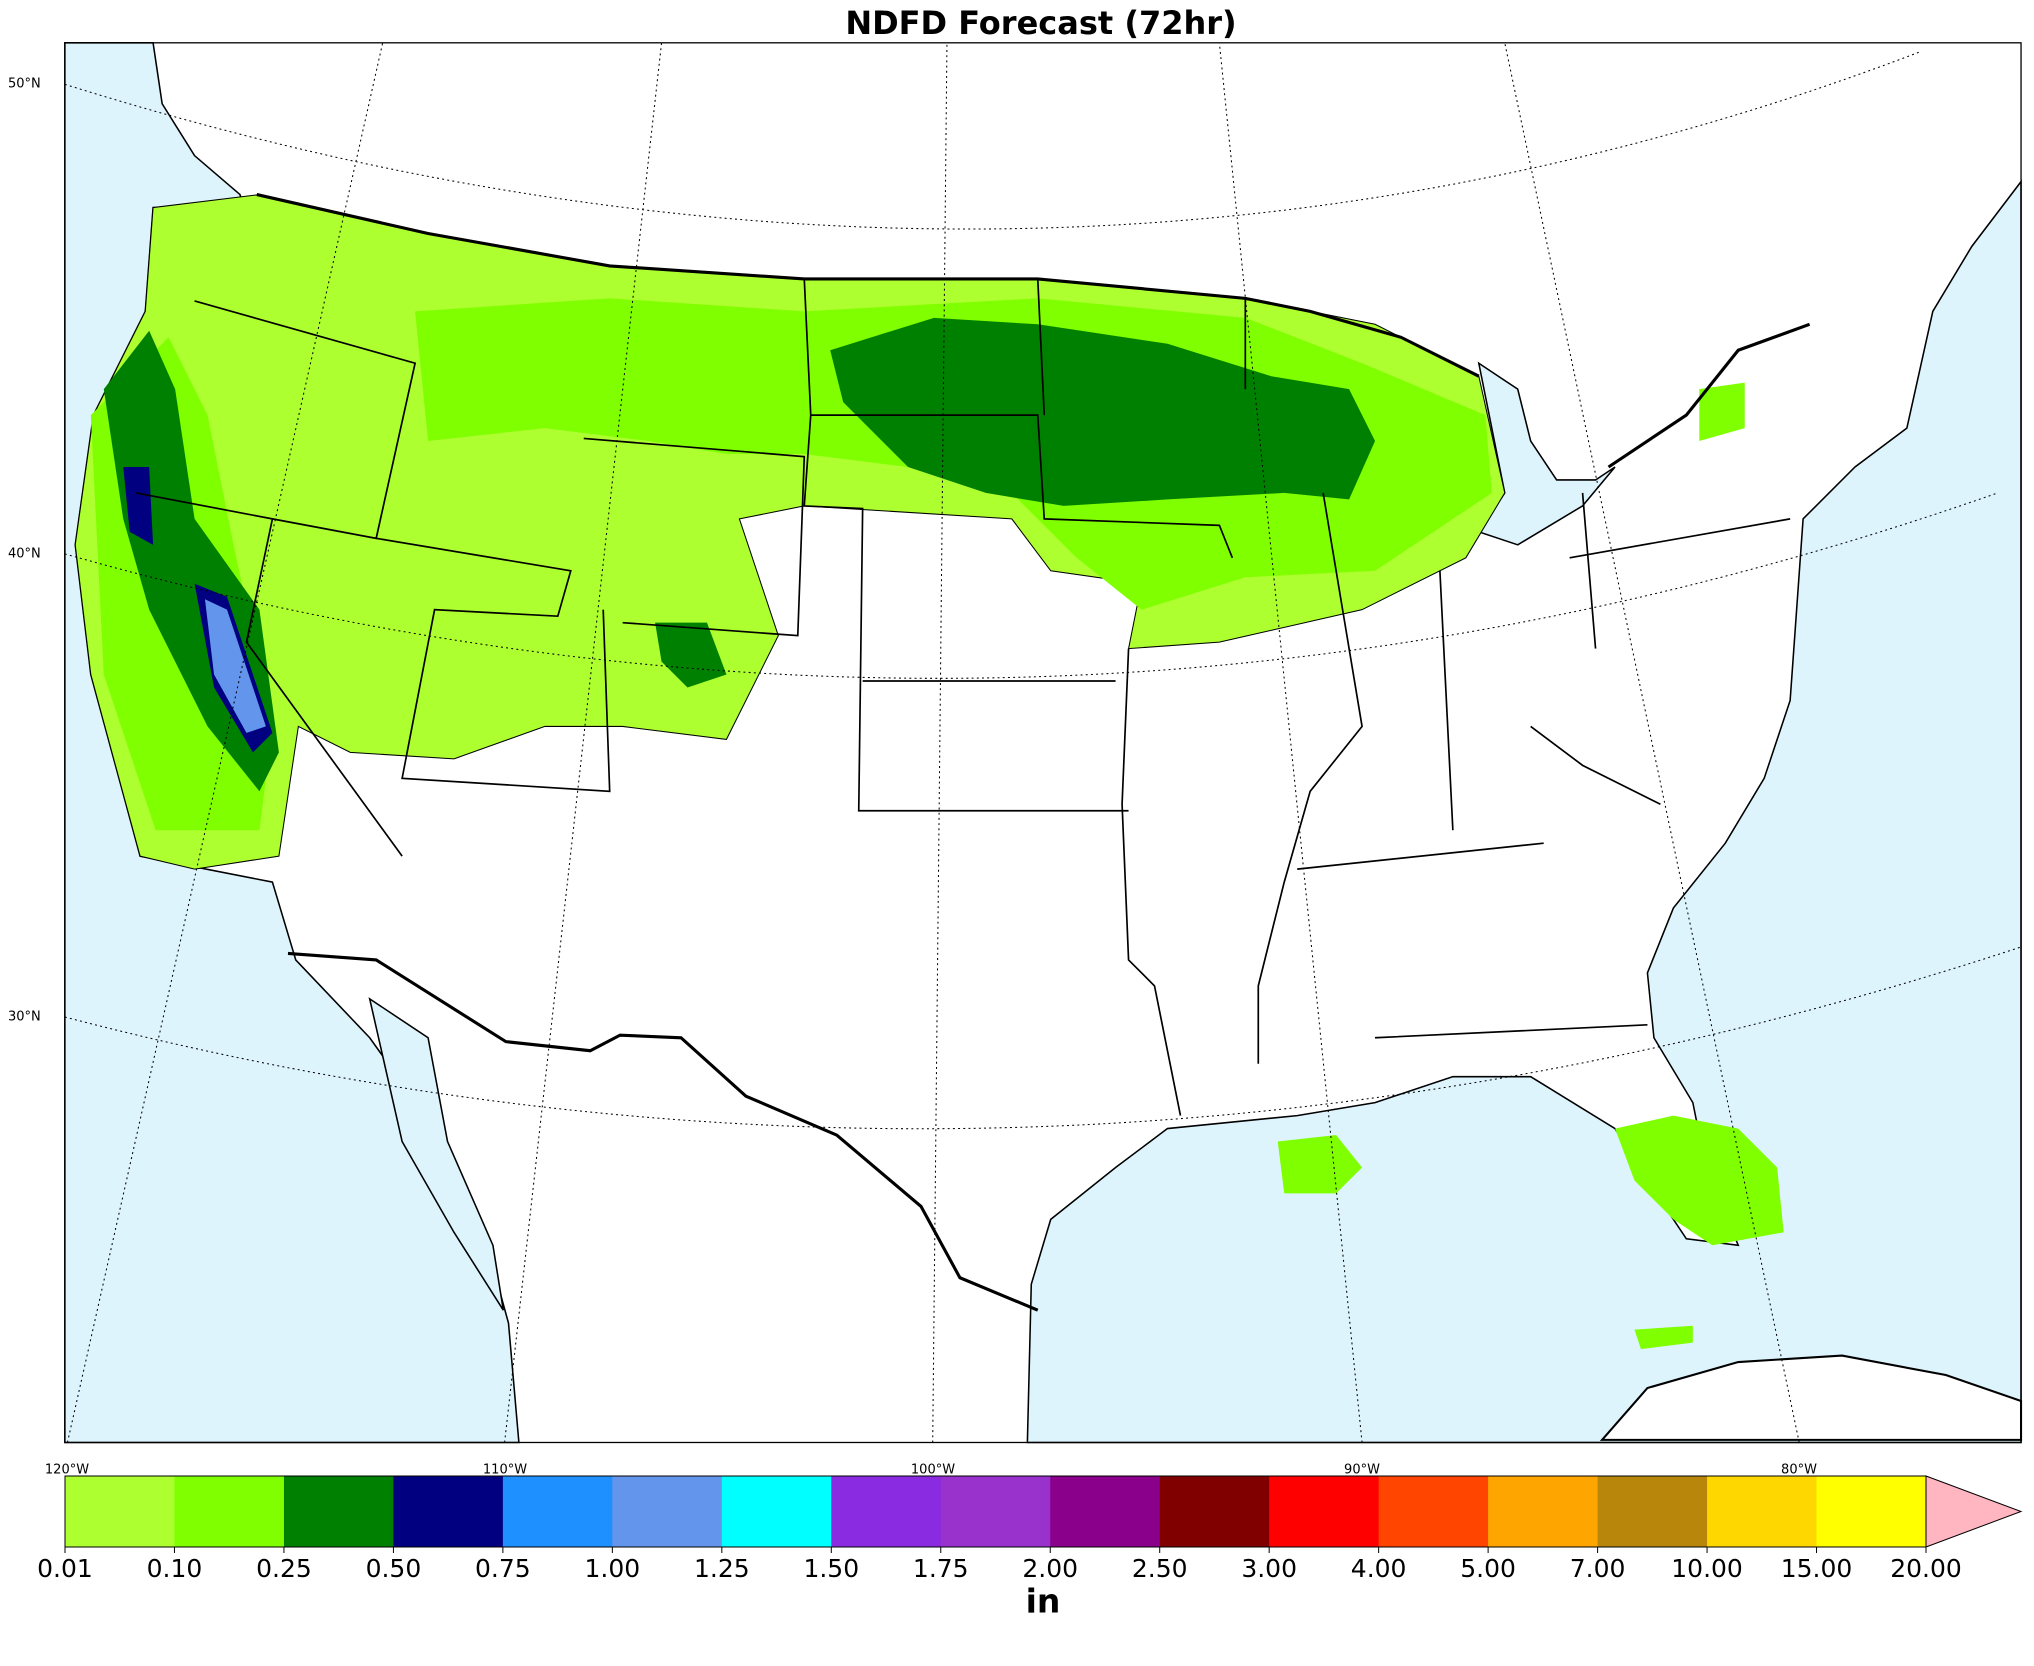 This screenshot has width=2034, height=1666. What do you see at coordinates (1040, 23) in the screenshot?
I see `map-title: NDFD Forecast (72hr)` at bounding box center [1040, 23].